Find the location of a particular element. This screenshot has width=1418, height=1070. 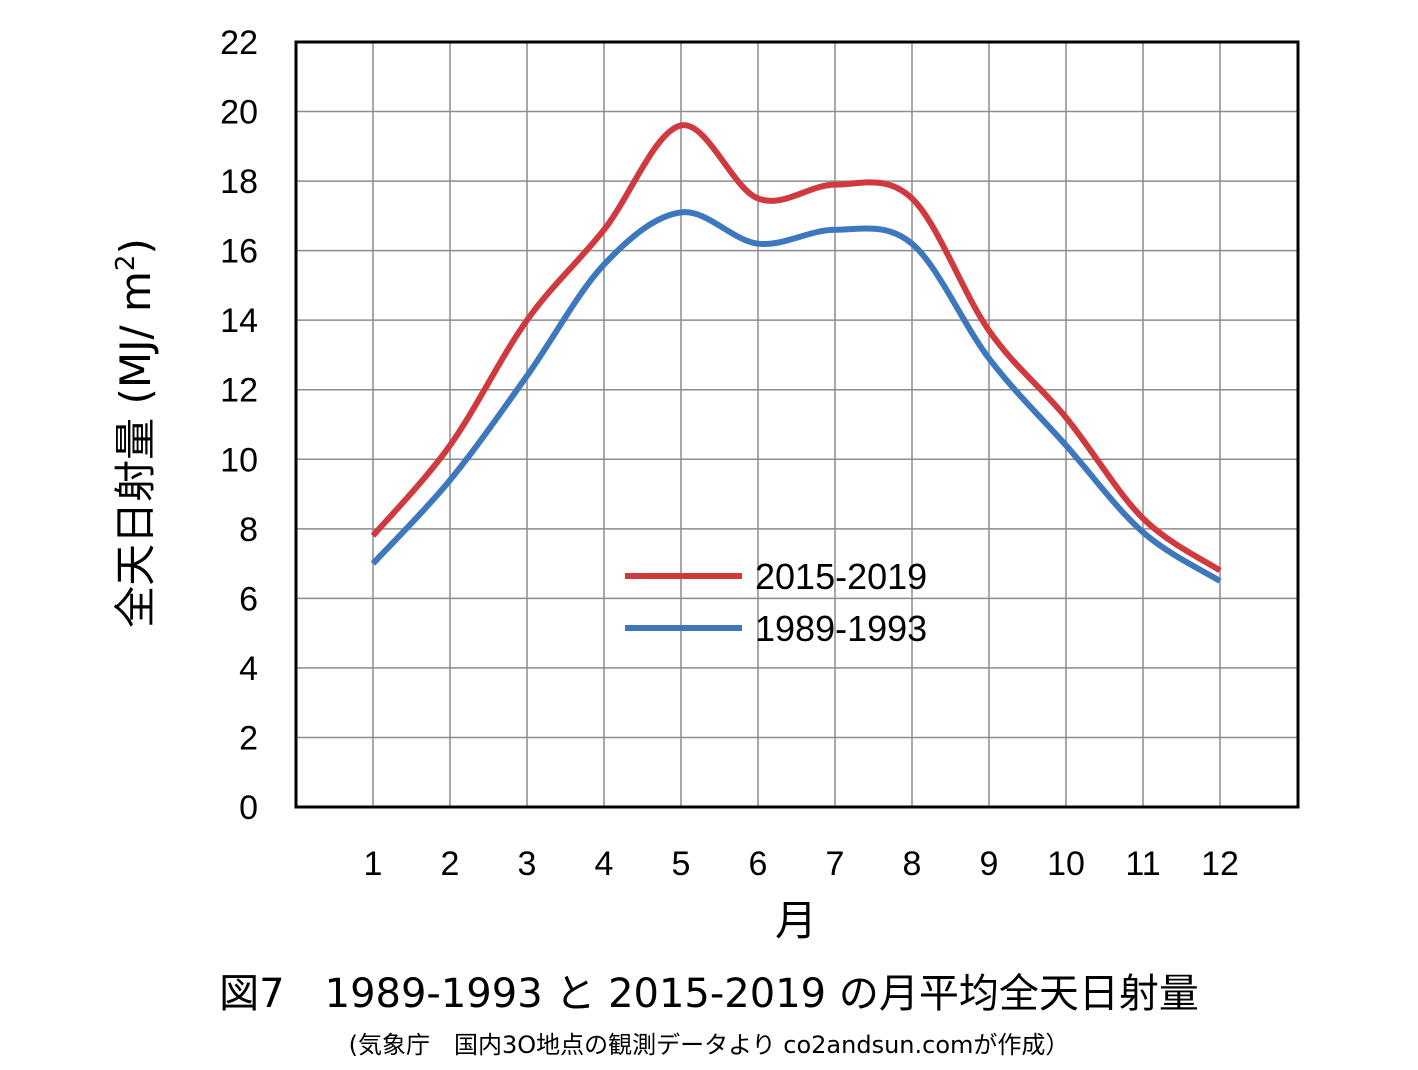

y-axis-title: 全天日射量 (MJ/ m2) is located at coordinates (135, 433).